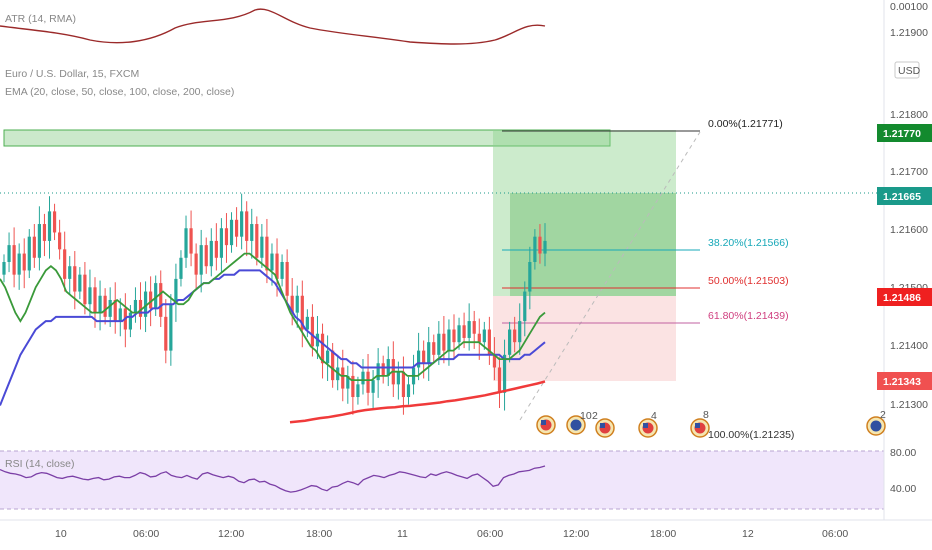 This screenshot has width=932, height=550. What do you see at coordinates (909, 33) in the screenshot?
I see `y-tick-label: 1.21900` at bounding box center [909, 33].